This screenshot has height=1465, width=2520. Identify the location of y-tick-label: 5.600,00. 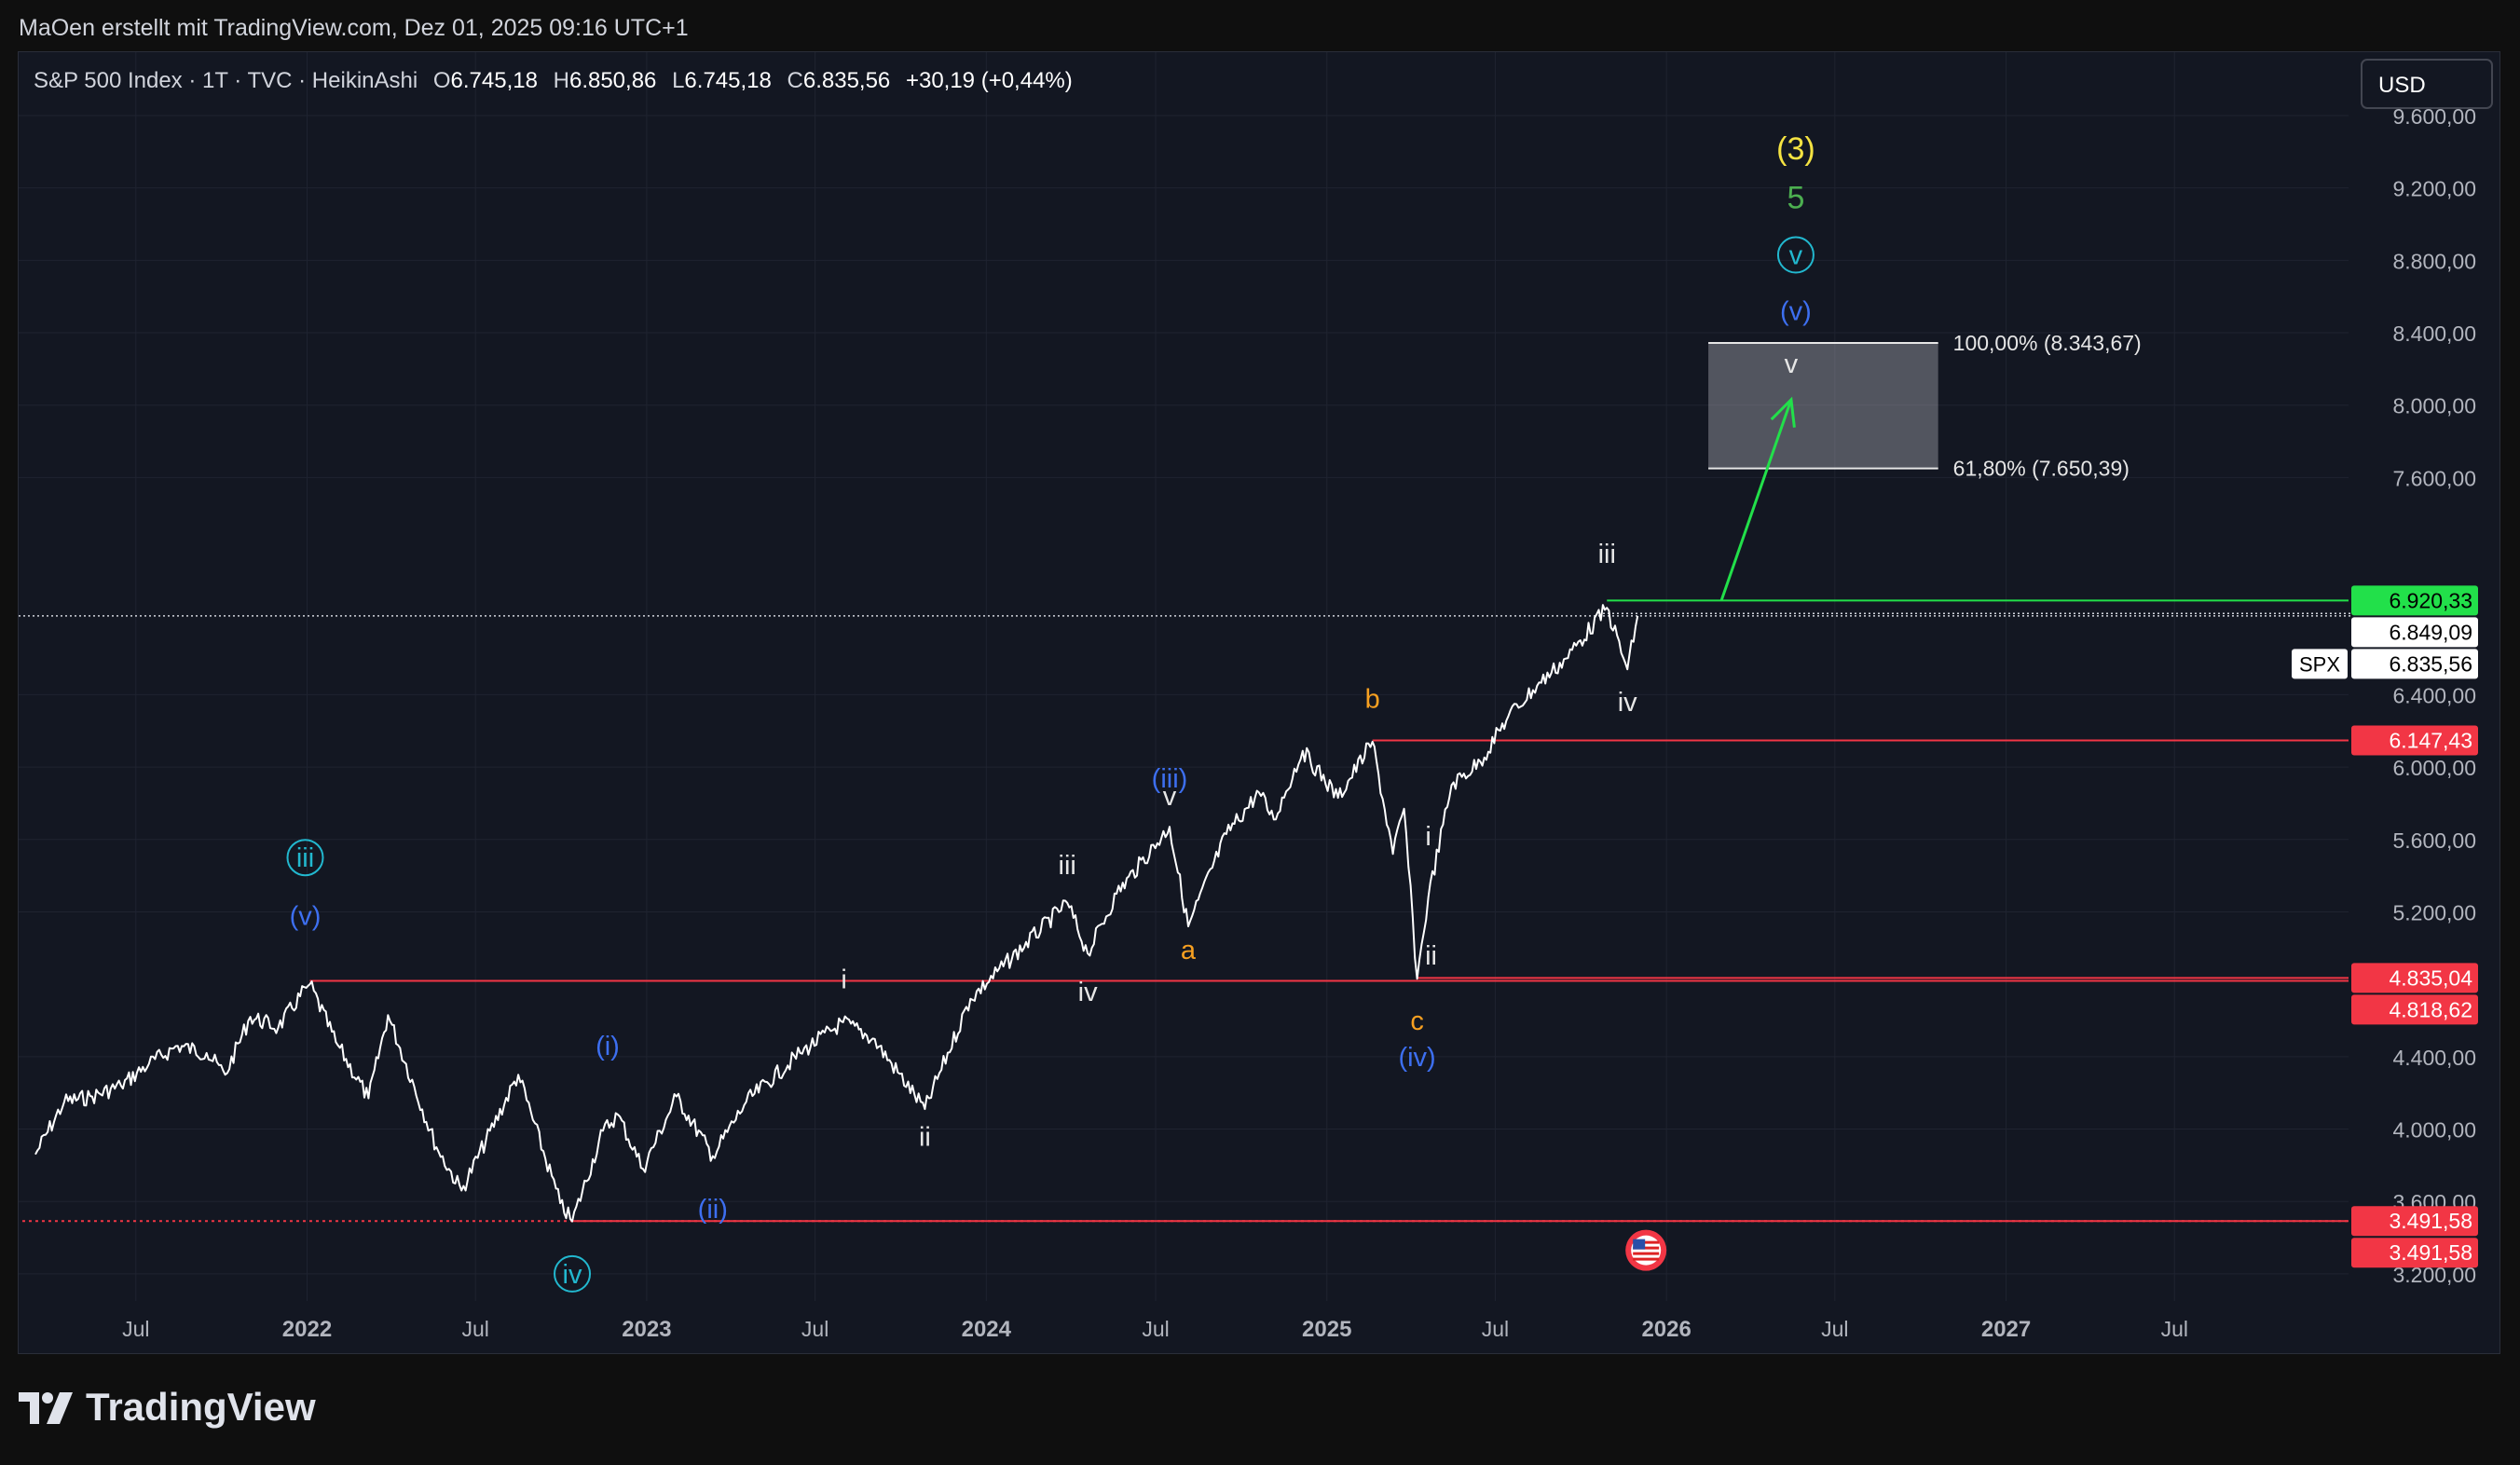
(2434, 840).